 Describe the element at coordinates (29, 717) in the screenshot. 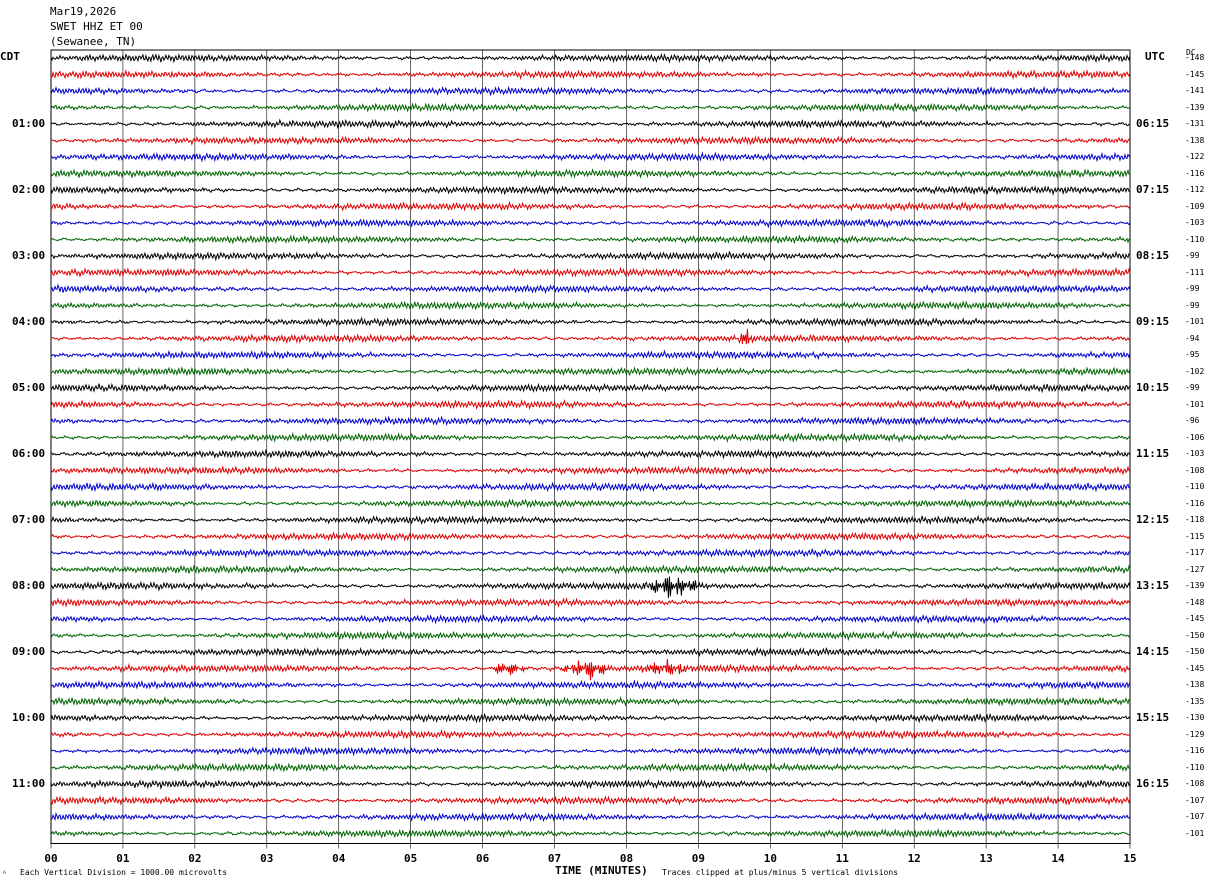

I see `cdt-hour-label: 10:00` at that location.